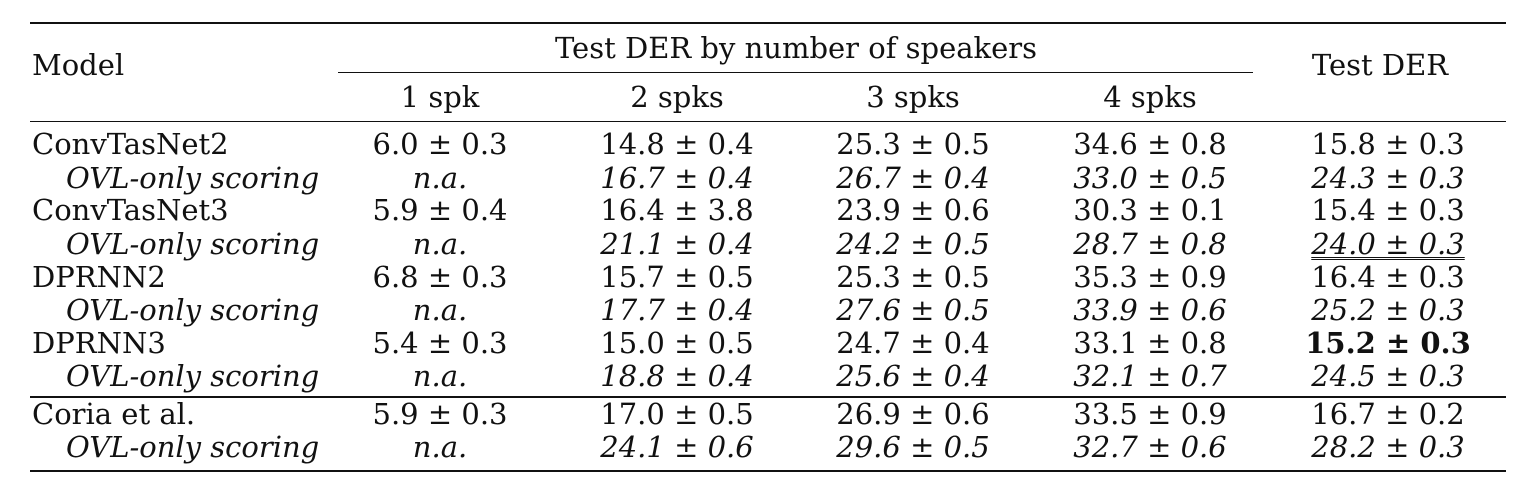 This screenshot has height=497, width=1530. I want to click on header-test-der: Test DER, so click(1380, 65).